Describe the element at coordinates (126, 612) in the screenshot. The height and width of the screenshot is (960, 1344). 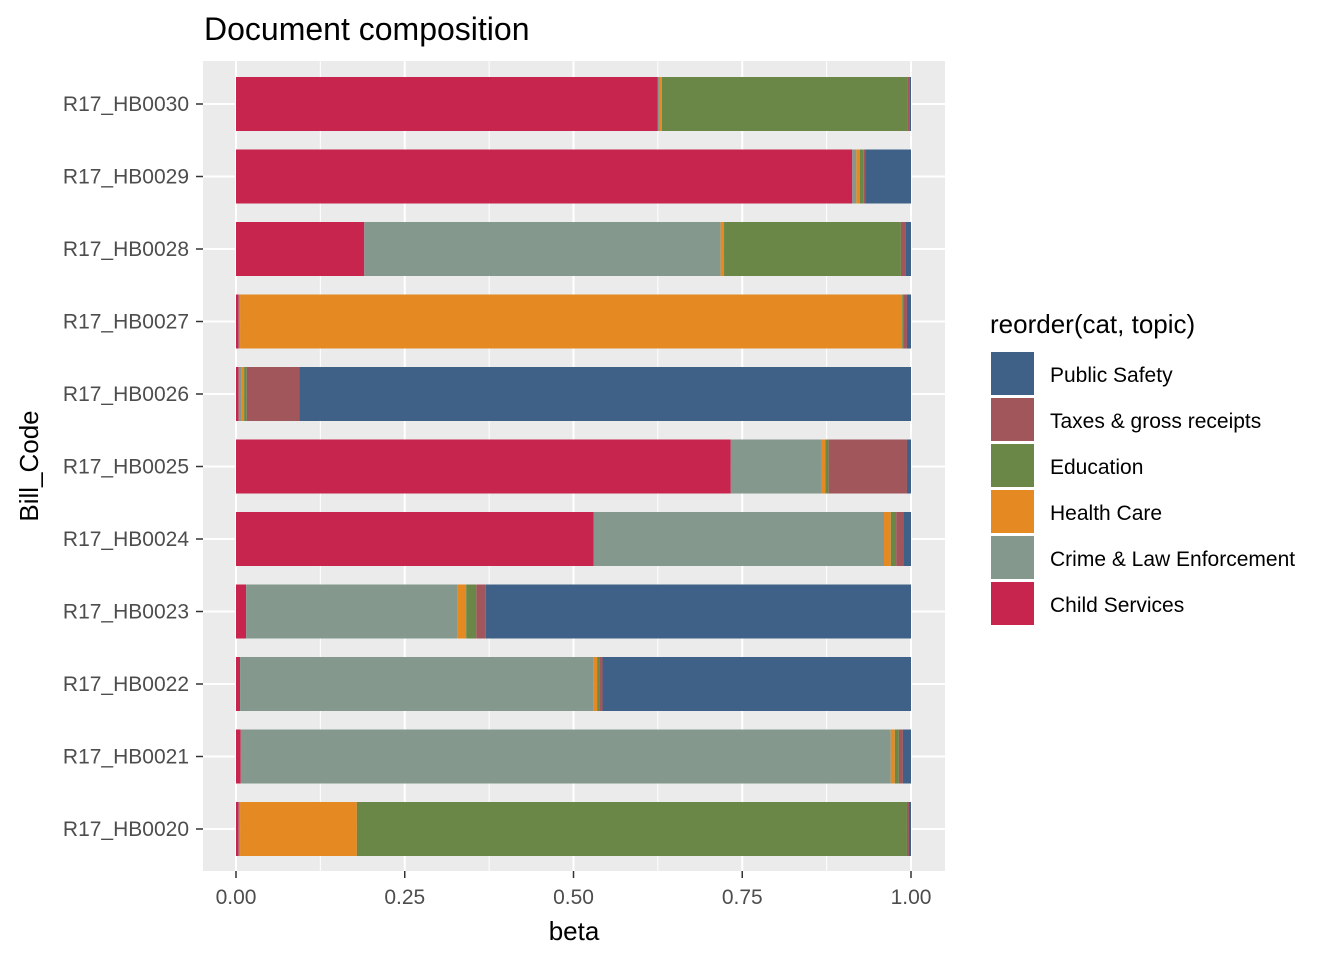
I see `y-tick-label: R17_HB0023` at that location.